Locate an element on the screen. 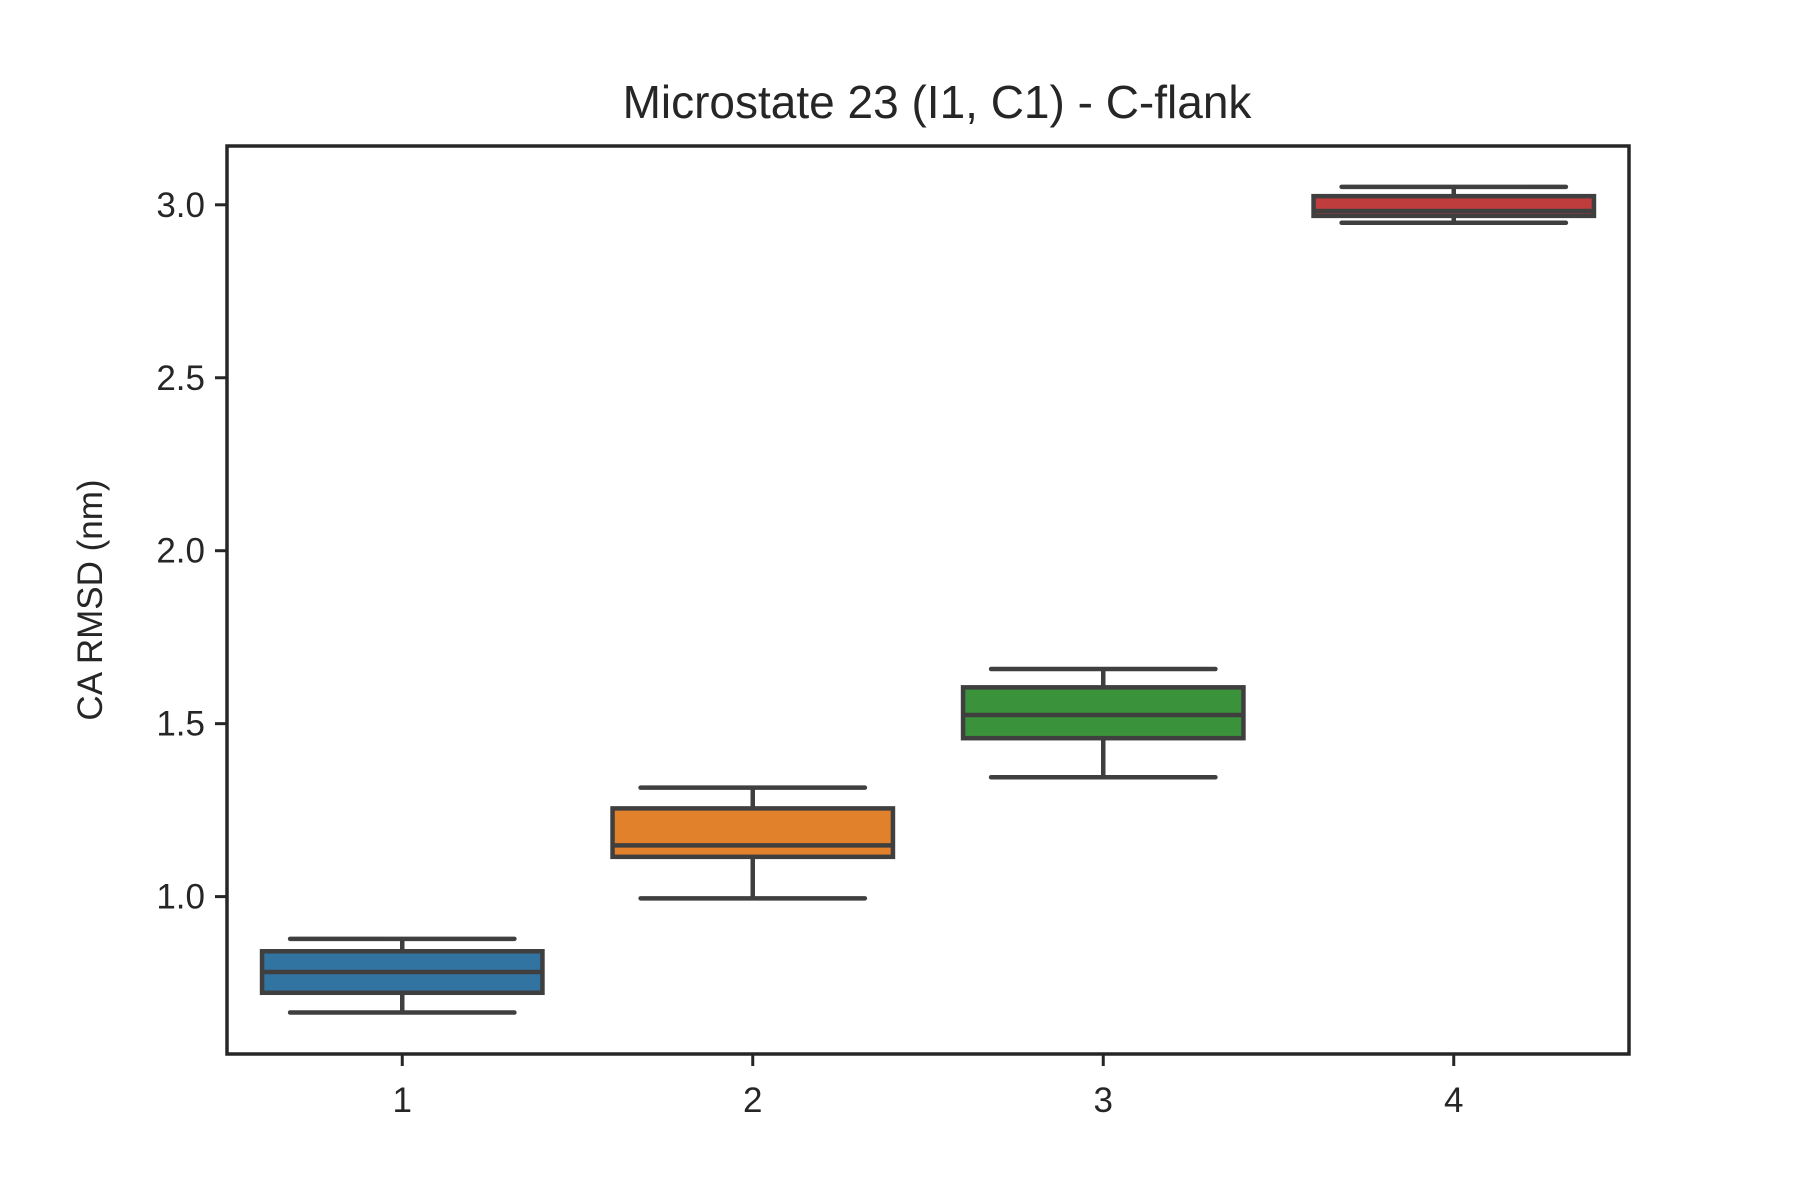 This screenshot has height=1200, width=1800. y-axis: 1.0 1.5 2.0 2.5 3.0 is located at coordinates (191, 551).